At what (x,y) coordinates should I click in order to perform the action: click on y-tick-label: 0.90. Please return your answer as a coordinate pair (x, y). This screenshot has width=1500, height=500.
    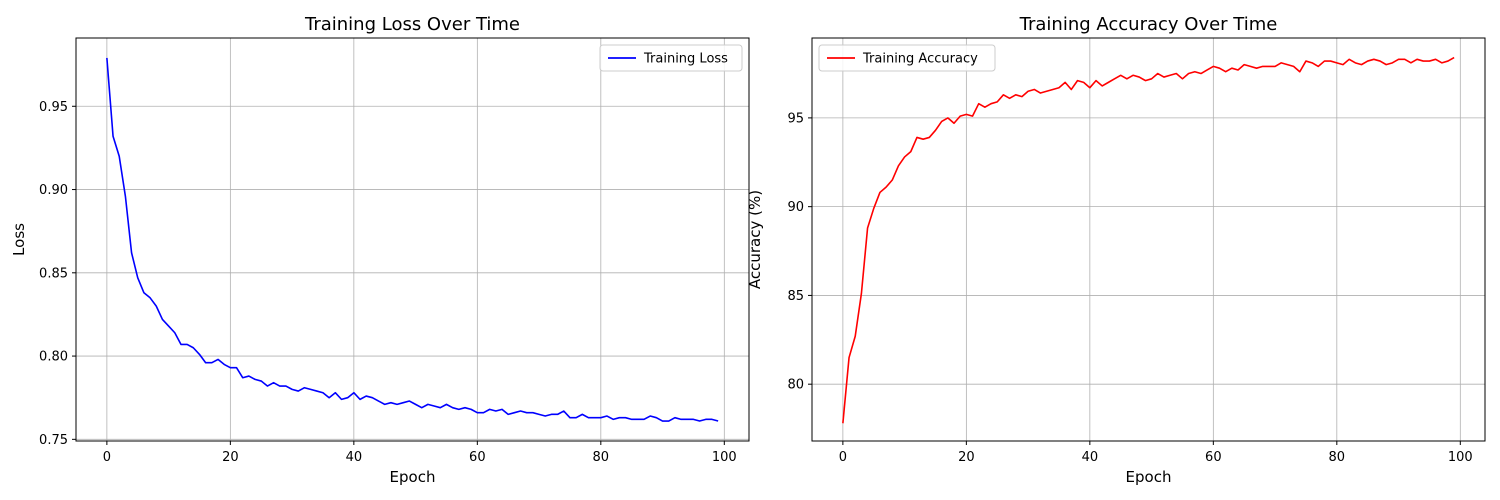
    Looking at the image, I should click on (53, 190).